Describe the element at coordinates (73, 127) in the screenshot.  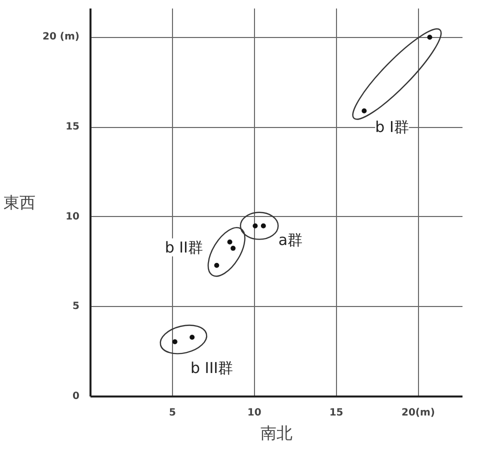
I see `y-tick-label: 15` at that location.